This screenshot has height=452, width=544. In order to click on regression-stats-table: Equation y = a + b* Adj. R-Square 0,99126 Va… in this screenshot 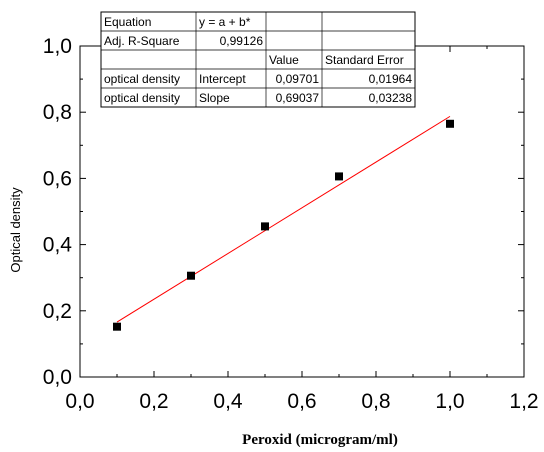, I will do `click(258, 59)`.